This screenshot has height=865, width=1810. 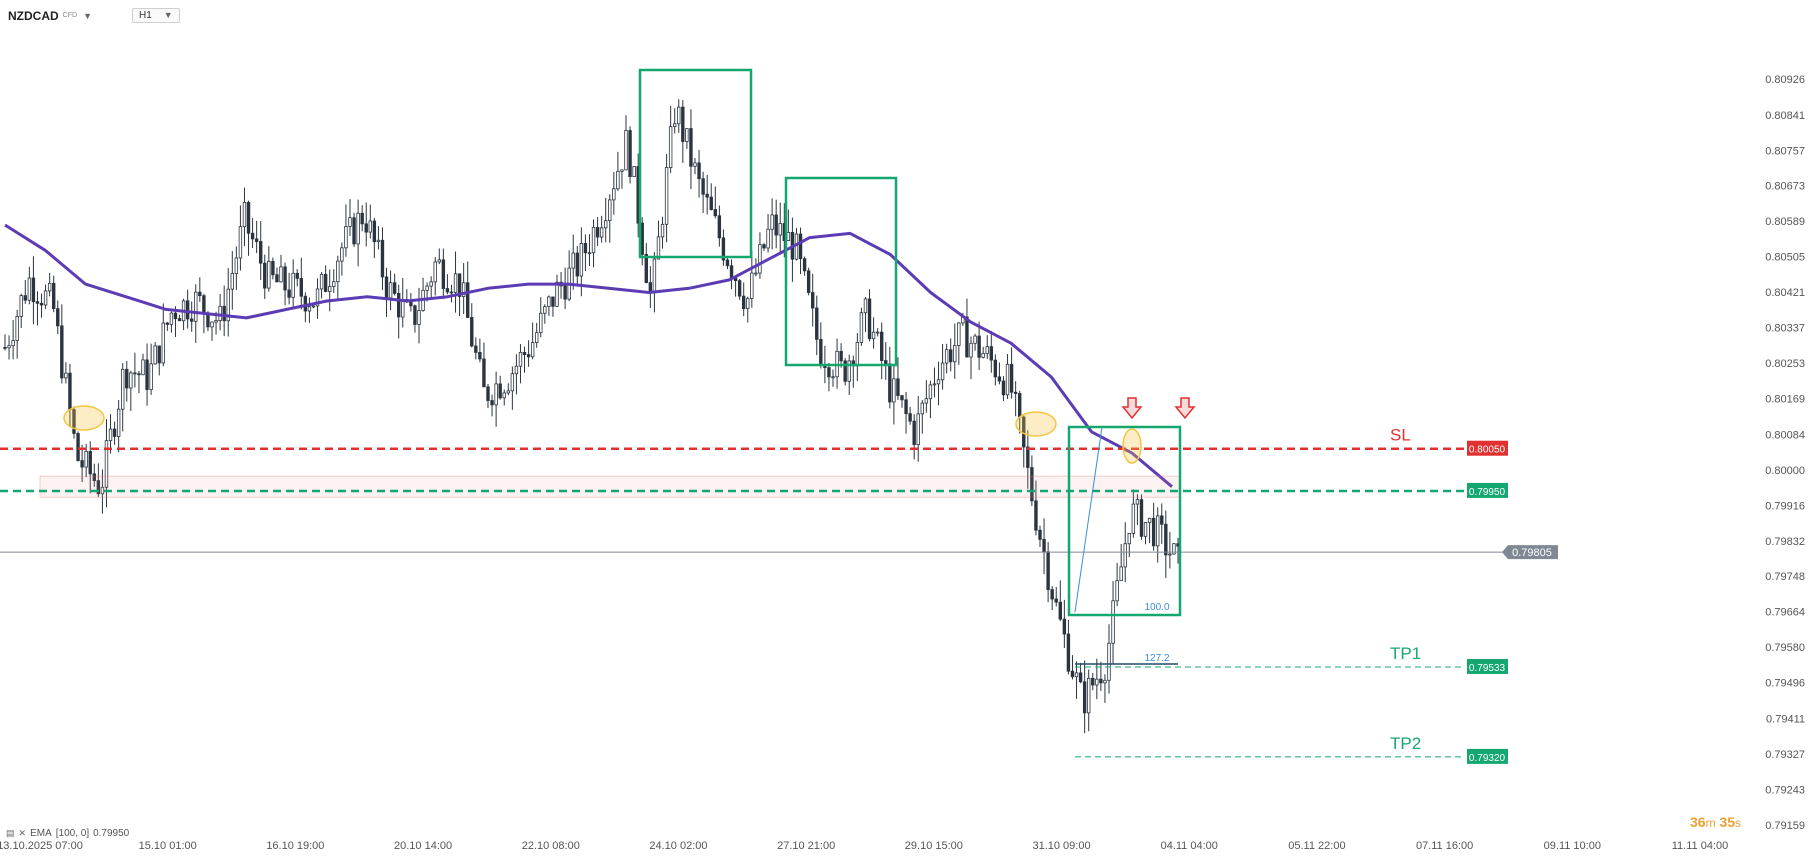 I want to click on y-tick-label: 0.79580, so click(x=1785, y=648).